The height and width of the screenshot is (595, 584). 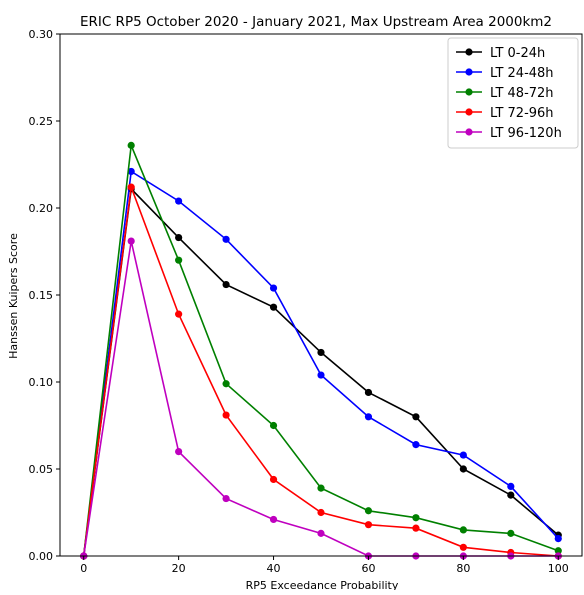 What do you see at coordinates (522, 93) in the screenshot?
I see `legend-label: LT 48-72h` at bounding box center [522, 93].